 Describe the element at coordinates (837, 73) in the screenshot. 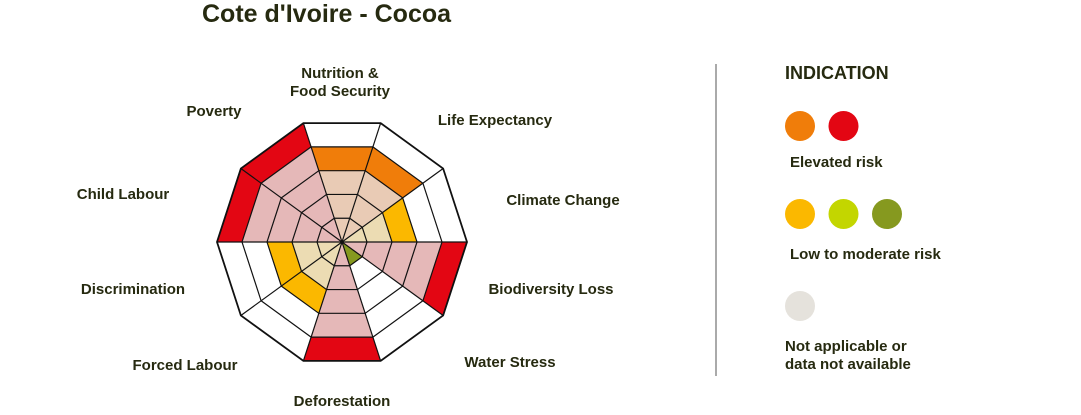

I see `legend-title: INDICATION` at that location.